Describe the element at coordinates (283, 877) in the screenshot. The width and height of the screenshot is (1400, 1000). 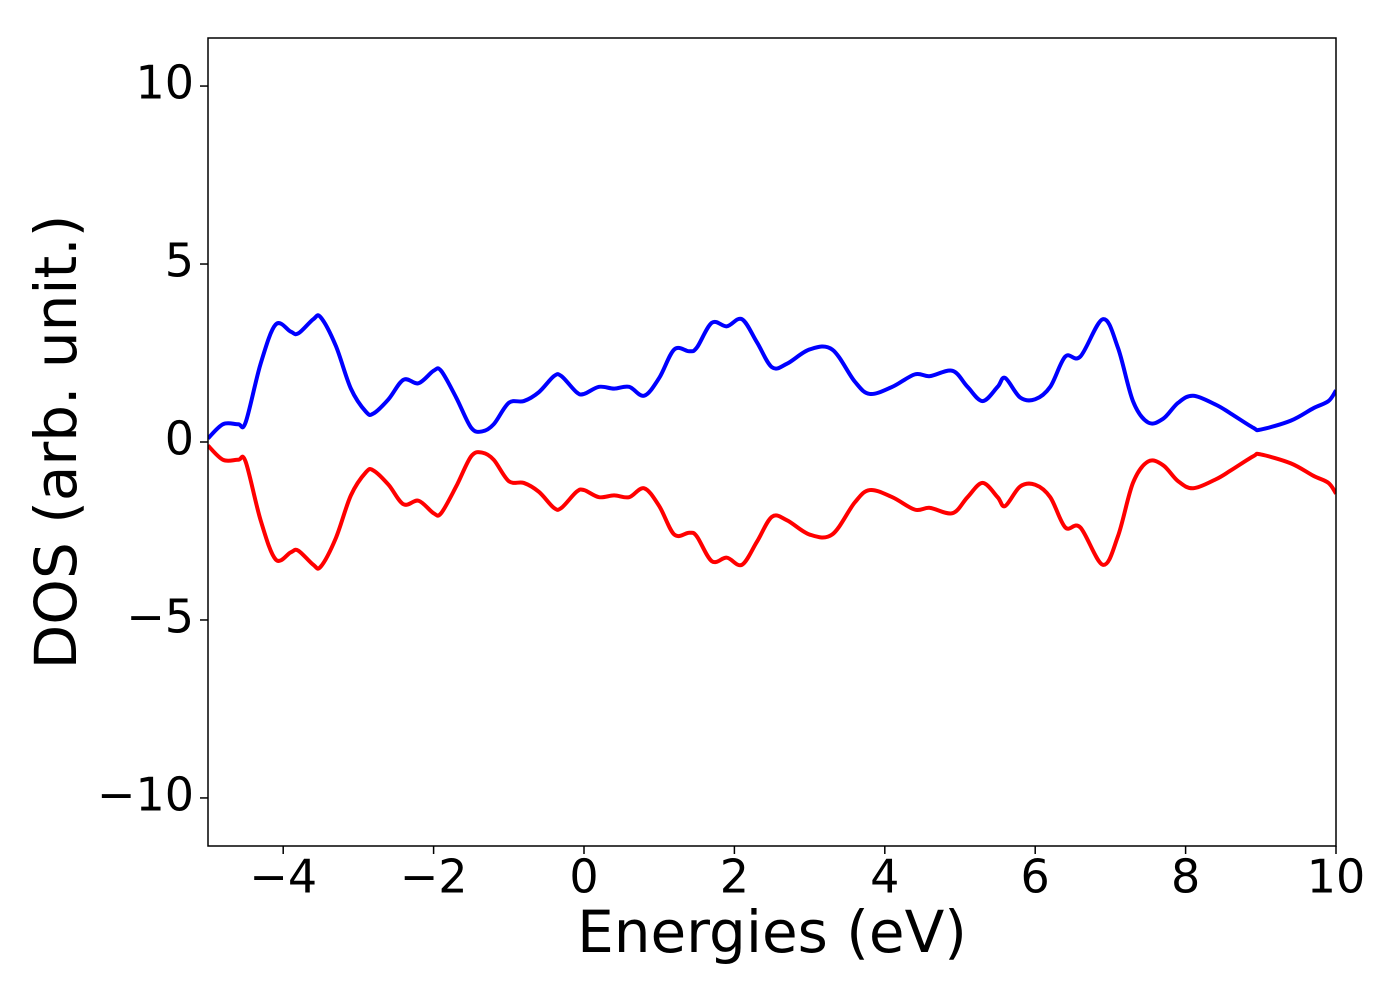
I see `x-tick-label: −4` at that location.